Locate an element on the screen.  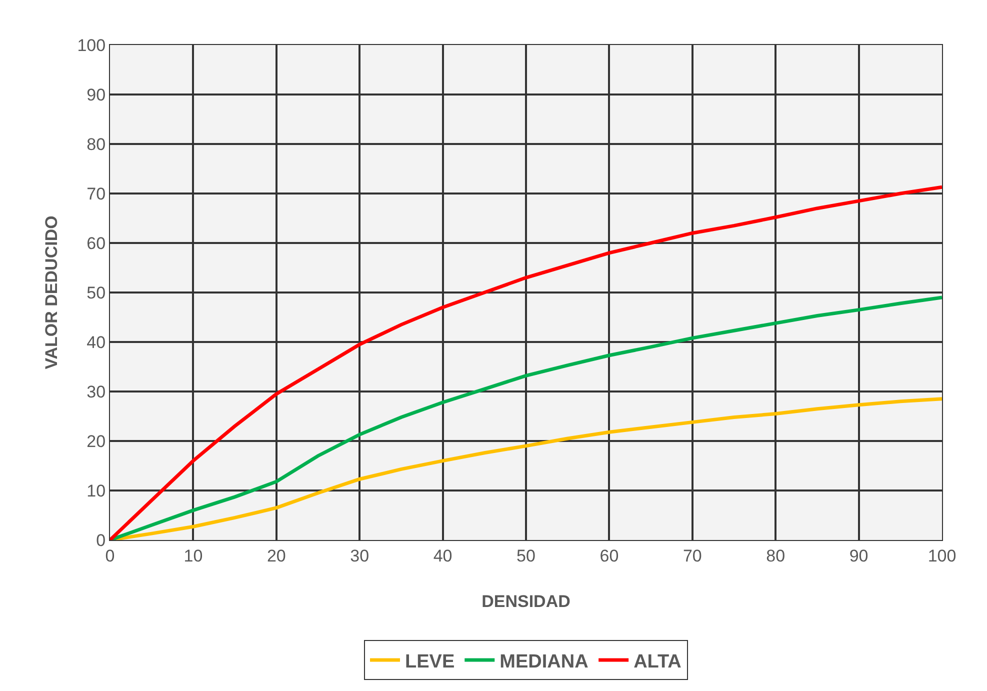
legend-label: MEDIANA is located at coordinates (544, 661).